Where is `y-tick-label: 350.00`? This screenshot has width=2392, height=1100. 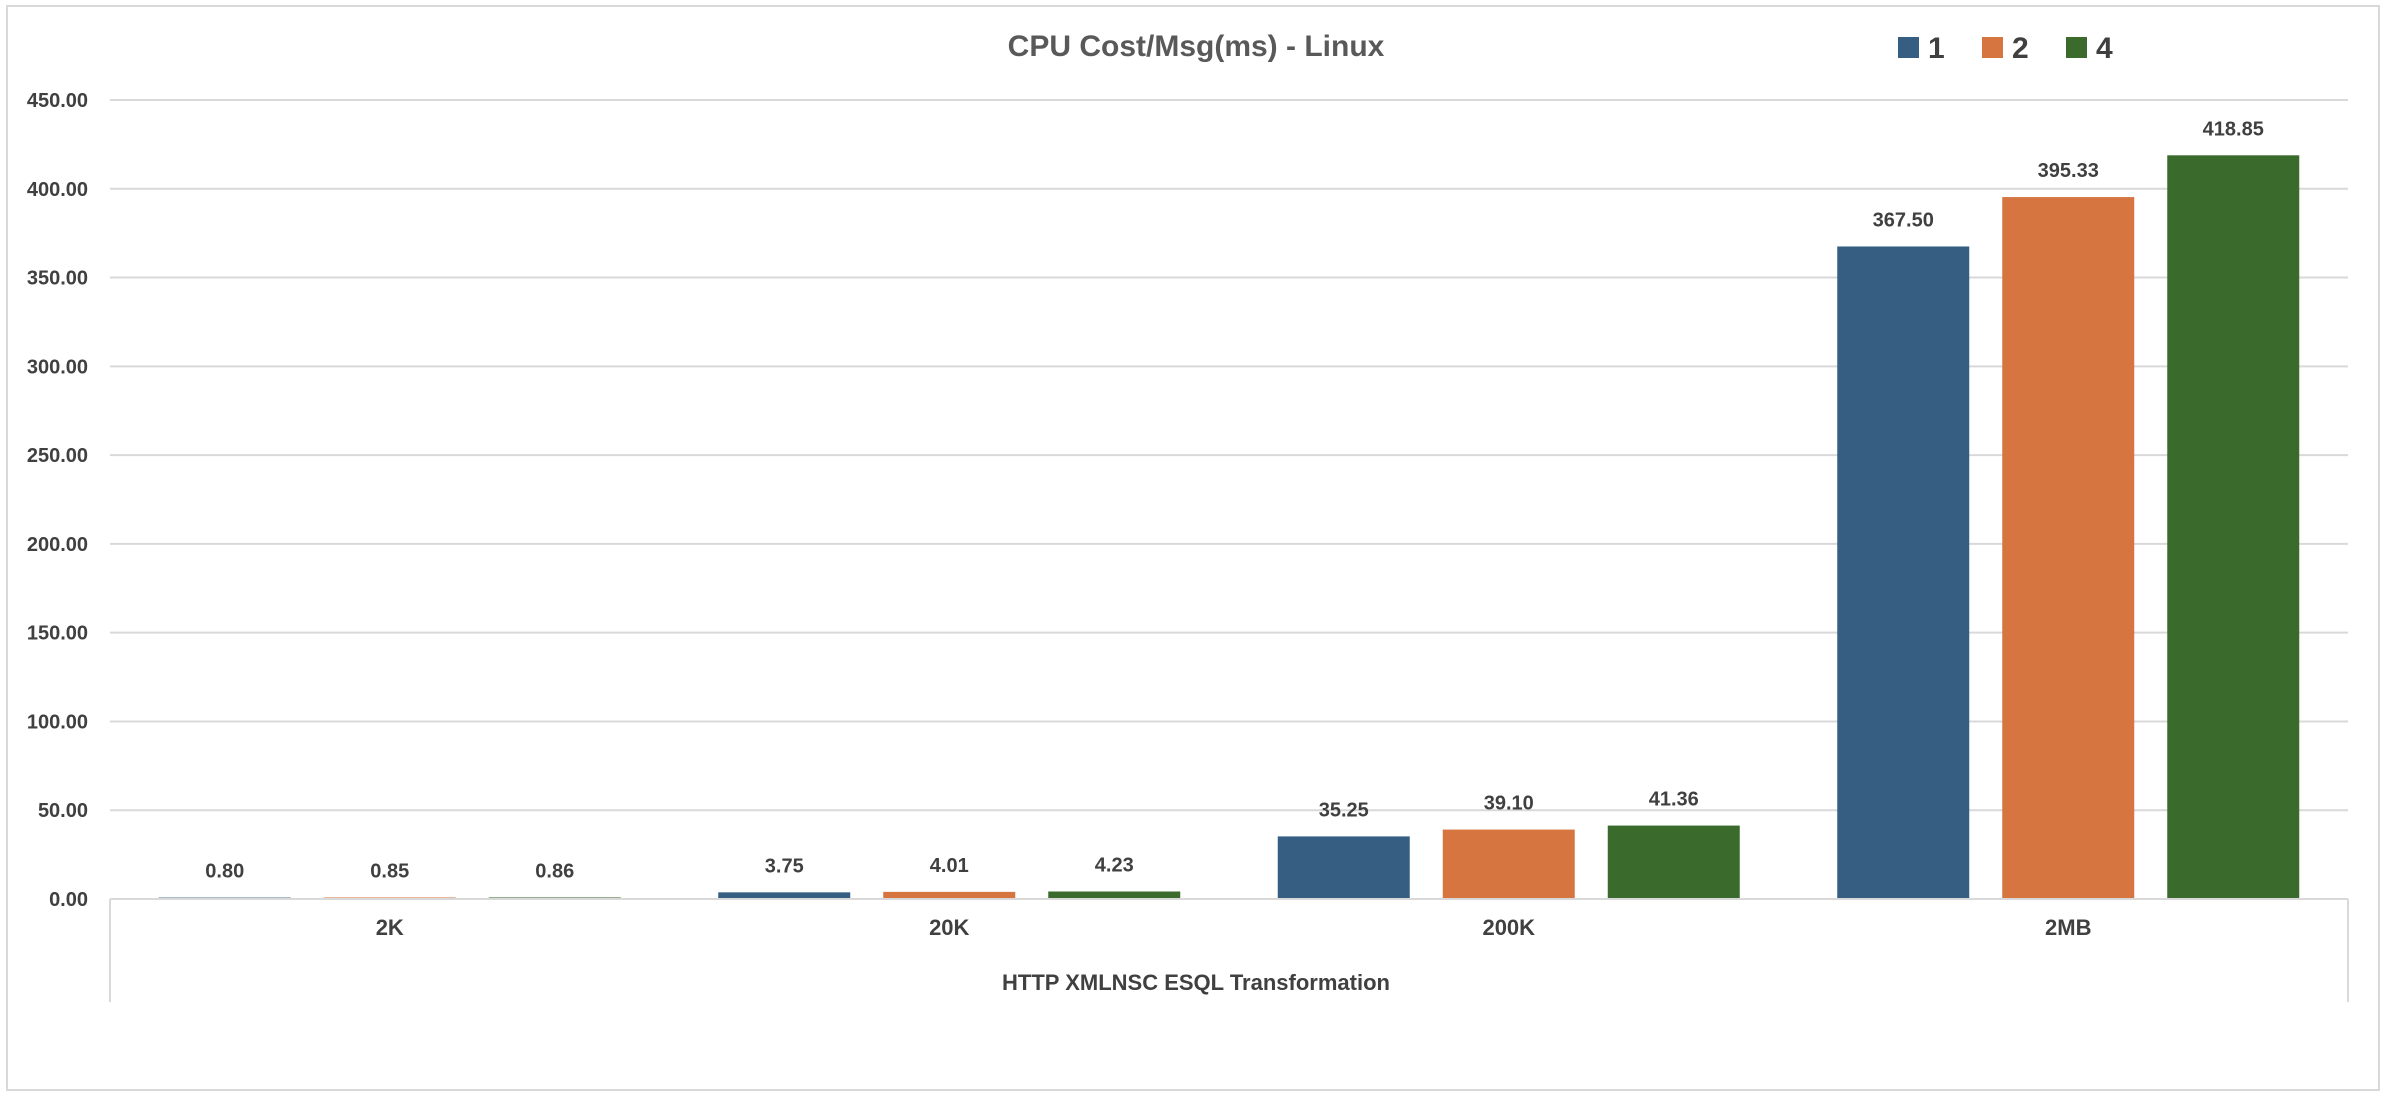
y-tick-label: 350.00 is located at coordinates (57, 279).